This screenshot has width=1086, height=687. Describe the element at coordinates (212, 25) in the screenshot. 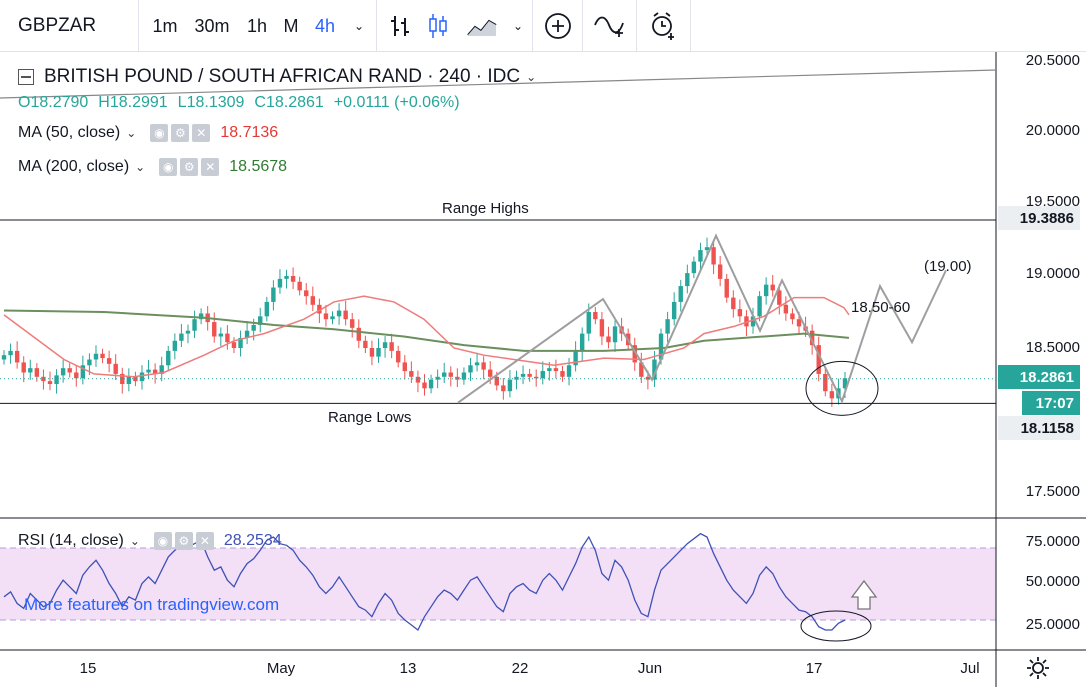

I see `interval-30m-button: 30m` at that location.